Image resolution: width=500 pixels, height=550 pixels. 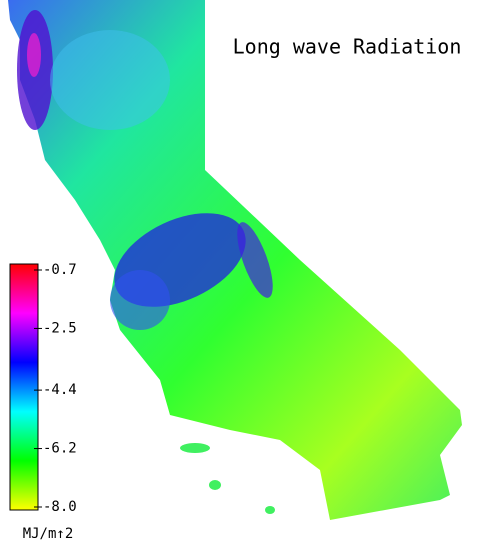 I want to click on colorbar-tick-label: -8.0, so click(x=60, y=507).